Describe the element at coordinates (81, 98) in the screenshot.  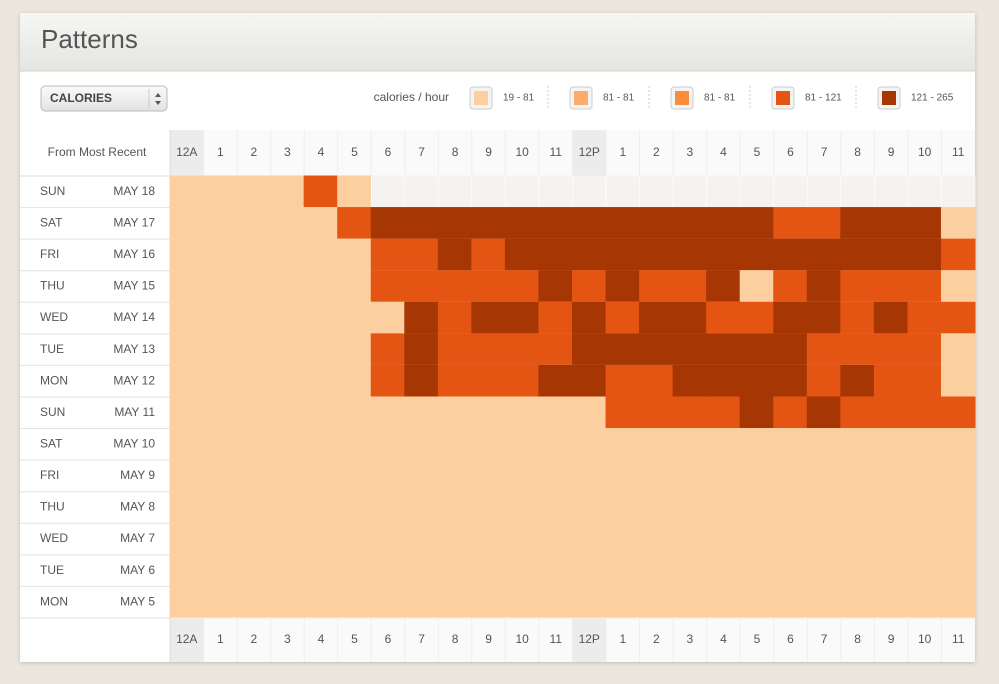
I see `select-value: CALORIES` at that location.